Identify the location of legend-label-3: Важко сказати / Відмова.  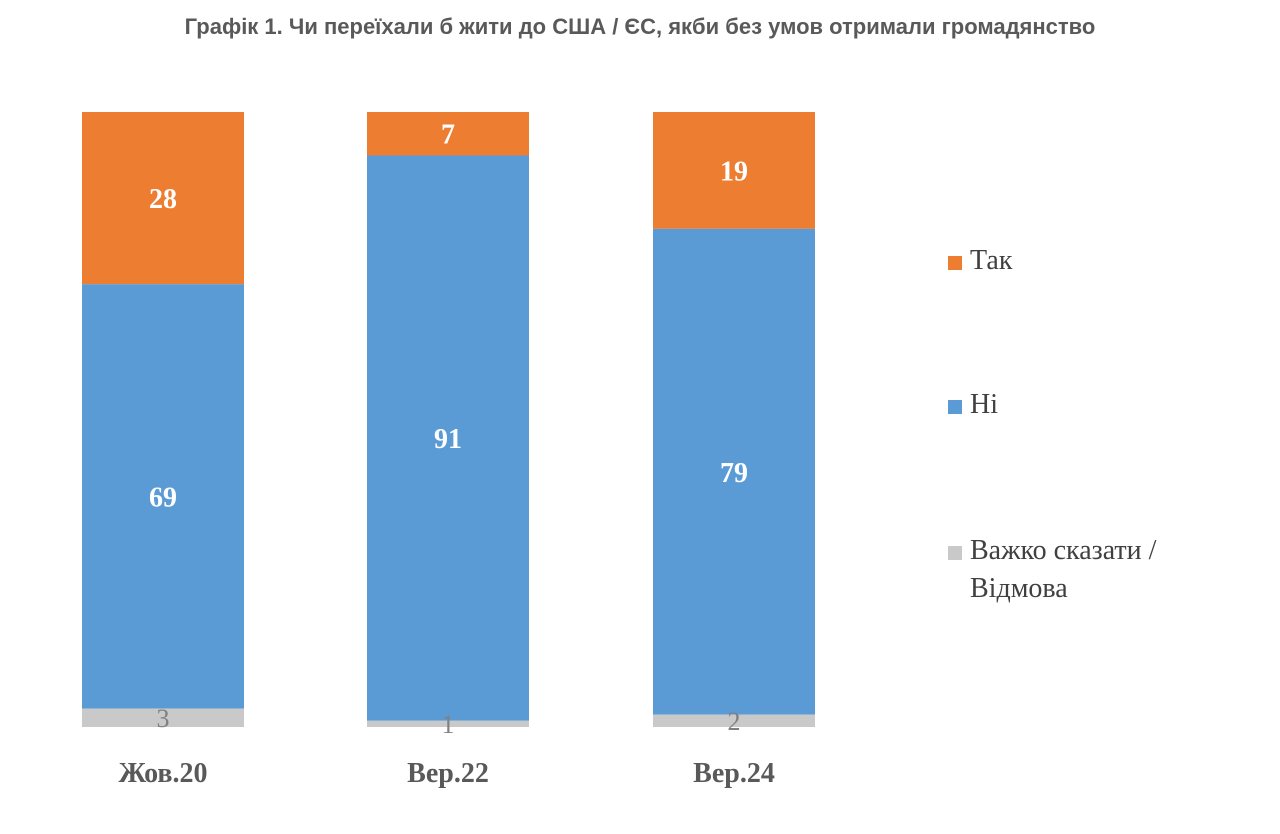
(1063, 569).